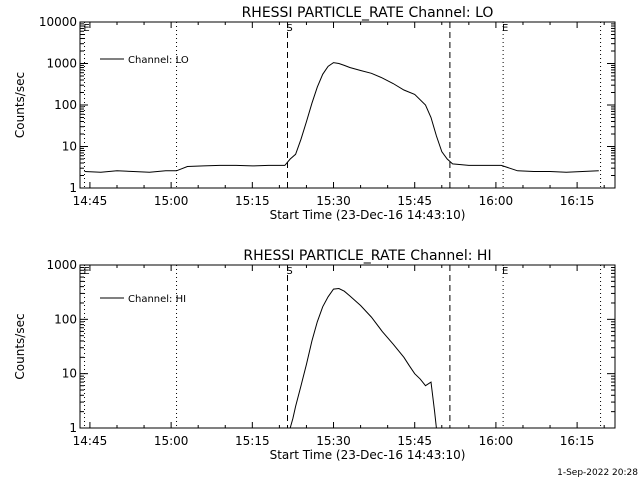 This screenshot has width=640, height=480. Describe the element at coordinates (65, 105) in the screenshot. I see `y-tick-label-lo: 100` at that location.